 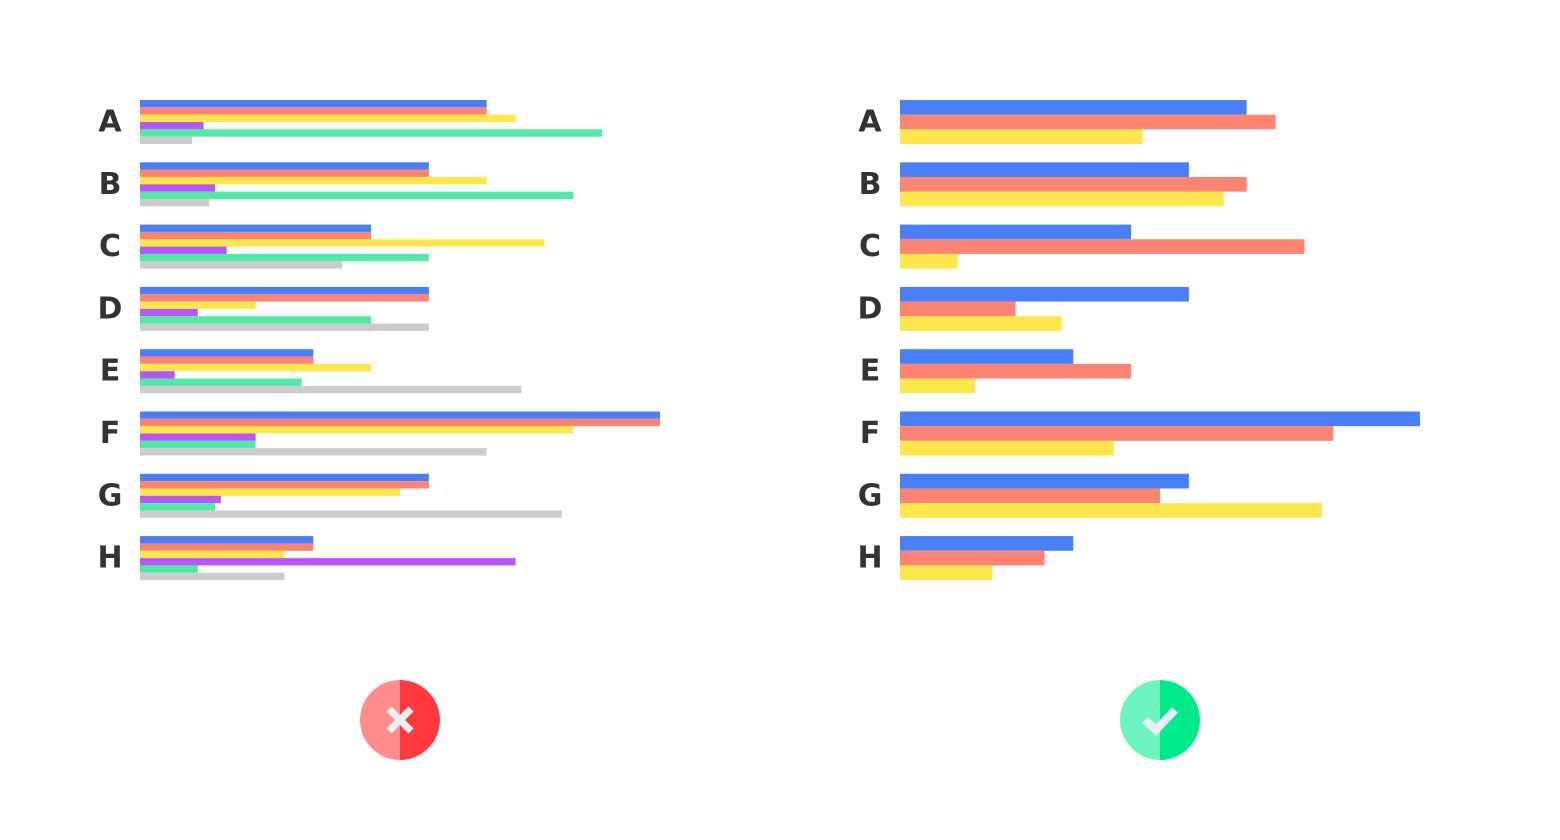 I want to click on bar-h-gray, so click(x=212, y=576).